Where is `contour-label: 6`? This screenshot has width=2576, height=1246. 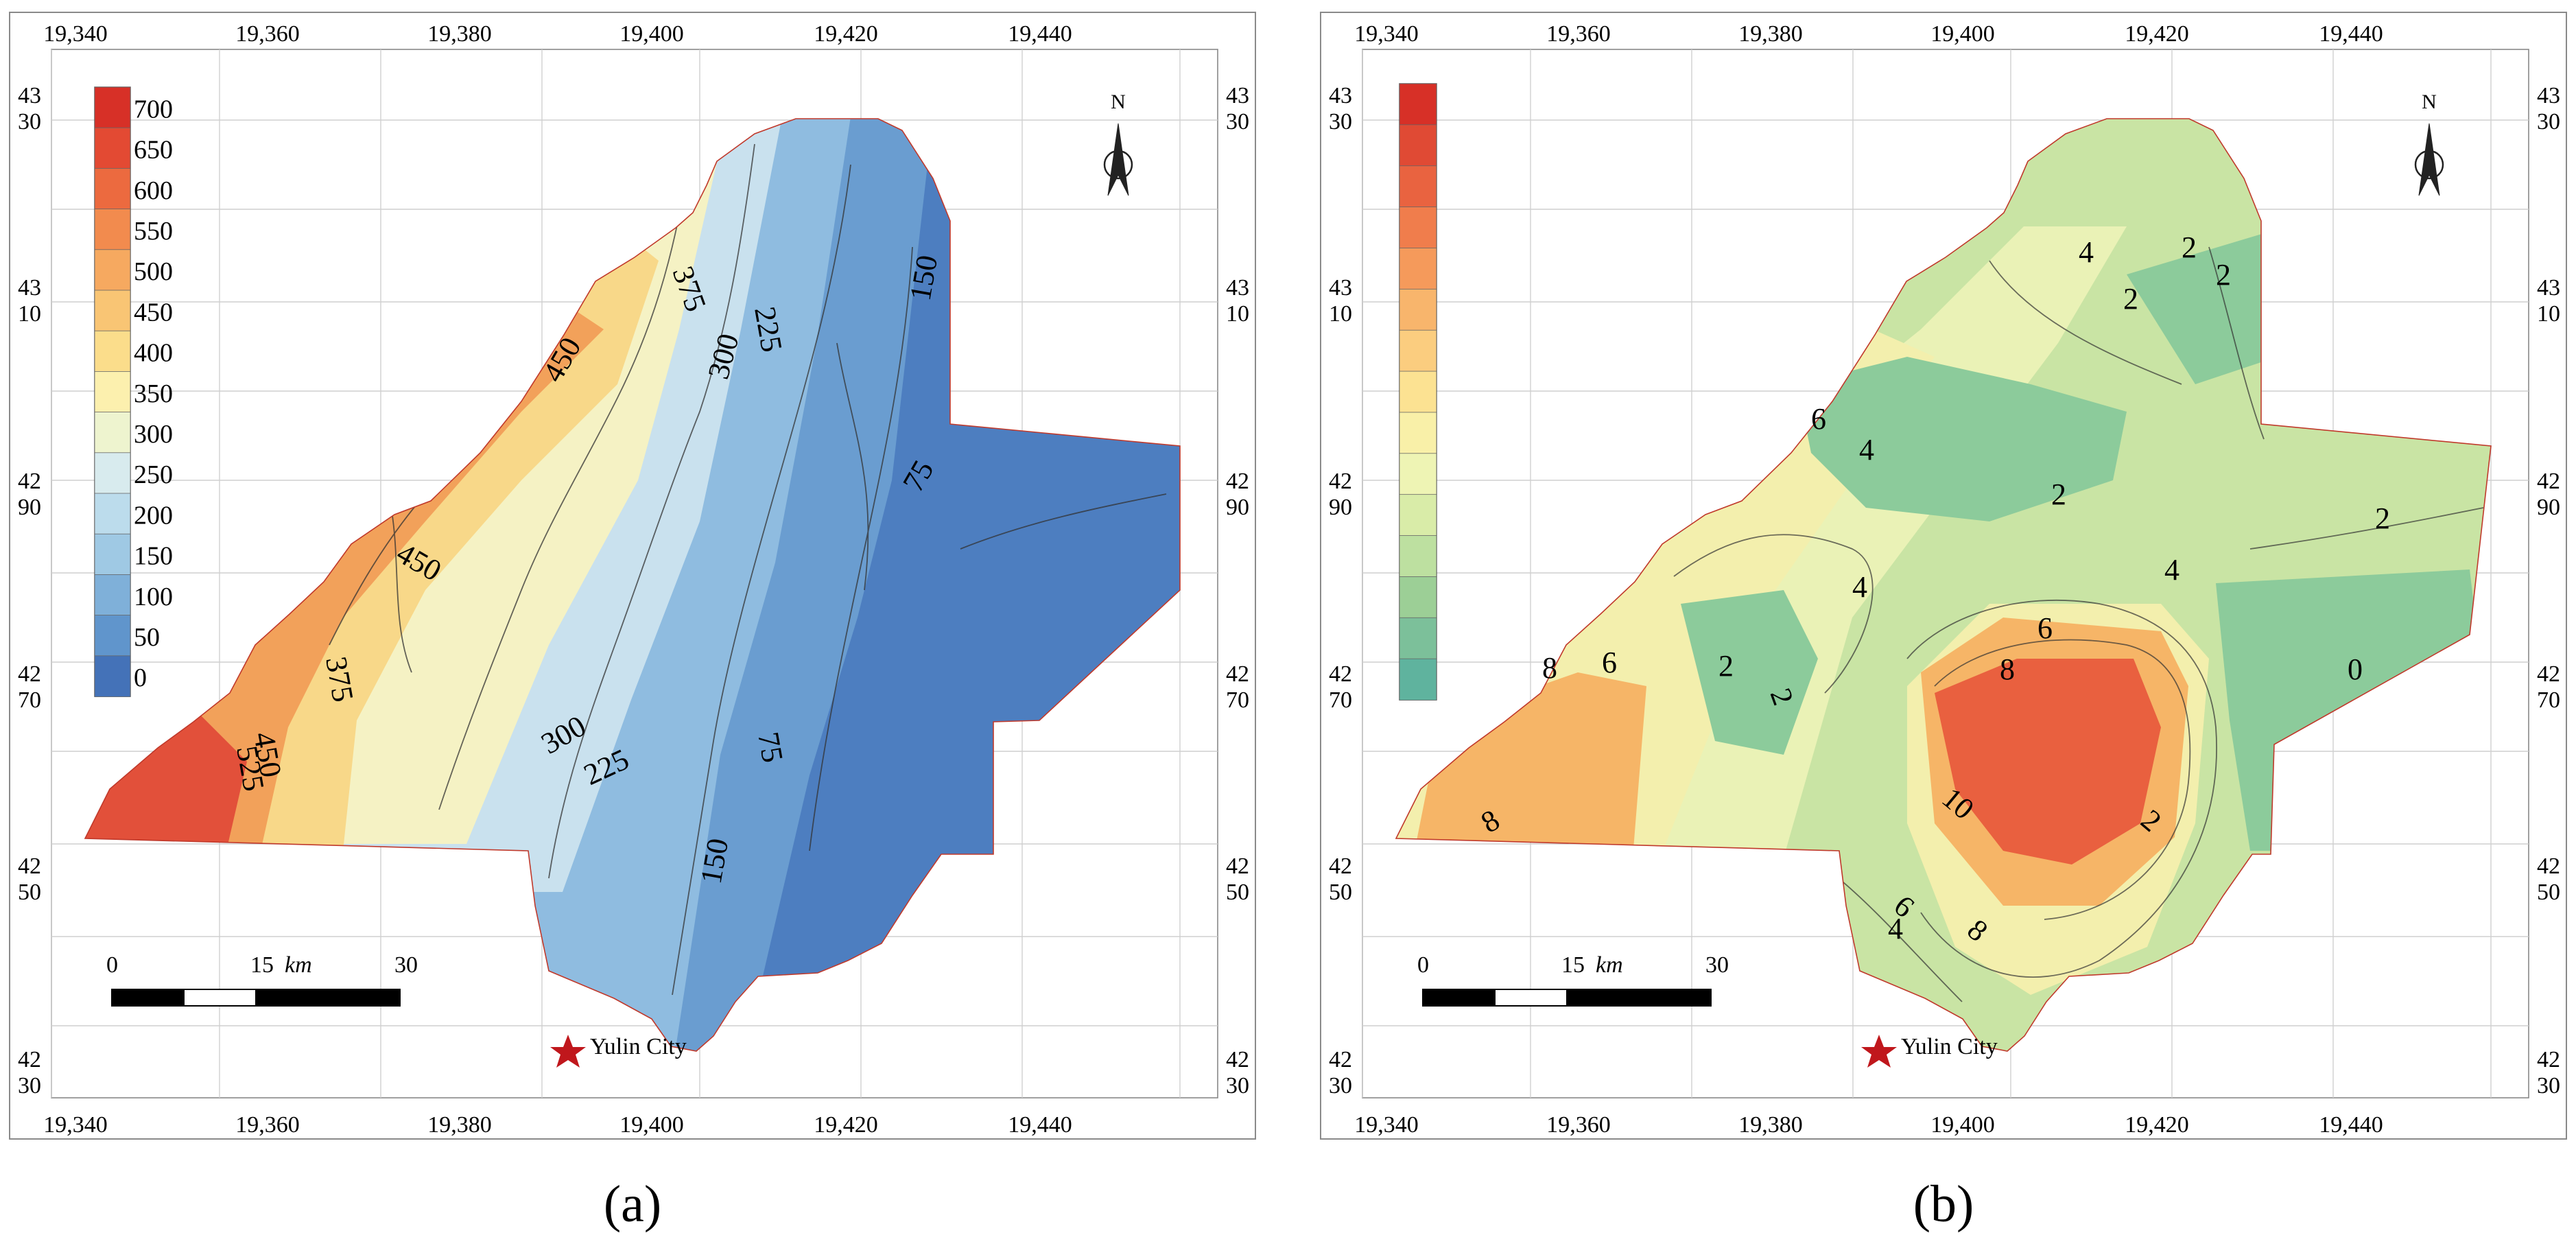 contour-label: 6 is located at coordinates (1609, 662).